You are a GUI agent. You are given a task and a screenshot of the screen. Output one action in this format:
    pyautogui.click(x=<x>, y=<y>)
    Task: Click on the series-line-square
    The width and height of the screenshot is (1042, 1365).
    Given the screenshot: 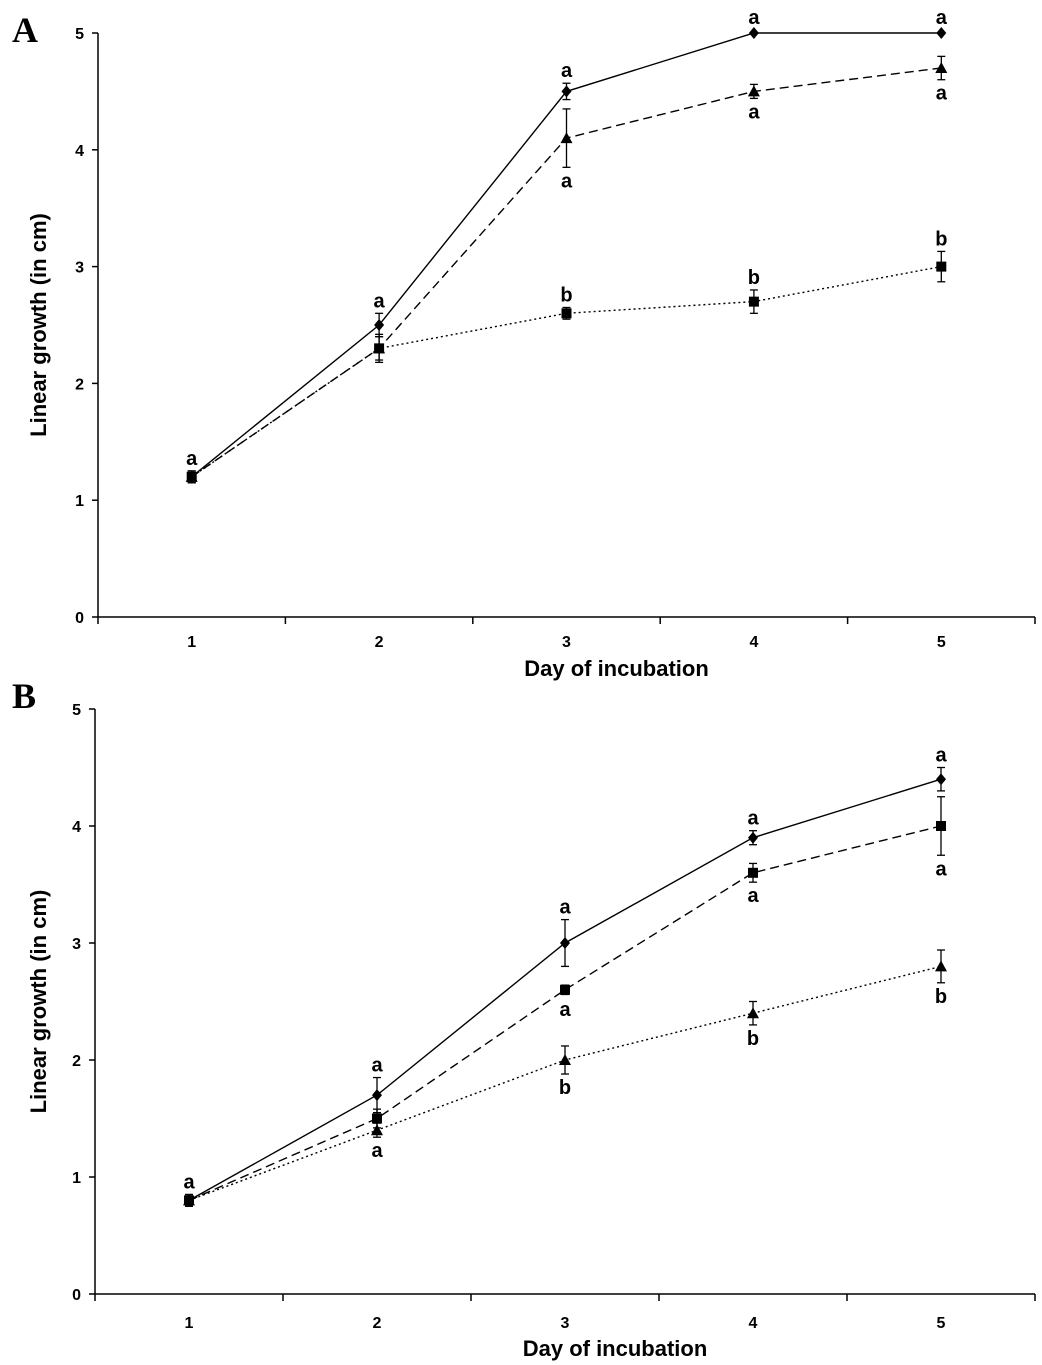 What is the action you would take?
    pyautogui.click(x=566, y=371)
    